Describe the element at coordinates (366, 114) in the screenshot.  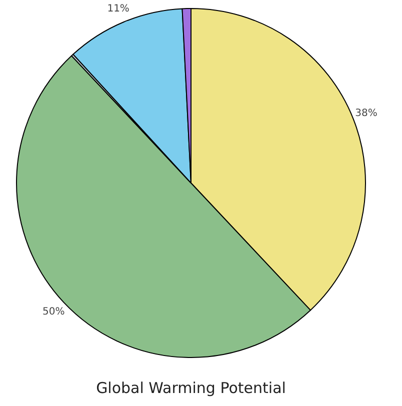
I see `data-label: 38%` at that location.